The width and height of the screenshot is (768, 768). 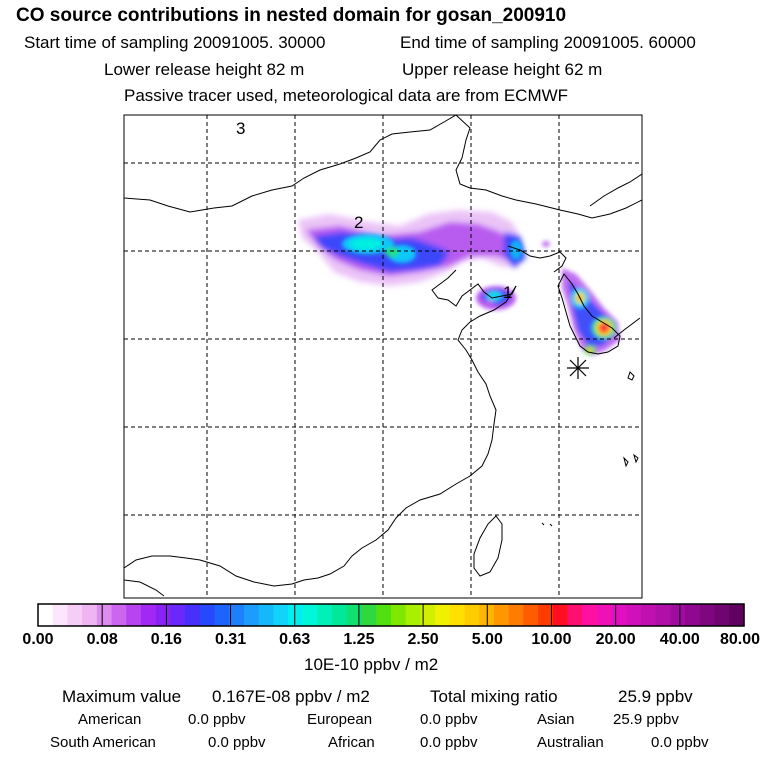 What do you see at coordinates (175, 42) in the screenshot?
I see `start-time: Start time of sampling 20091005. 30000` at bounding box center [175, 42].